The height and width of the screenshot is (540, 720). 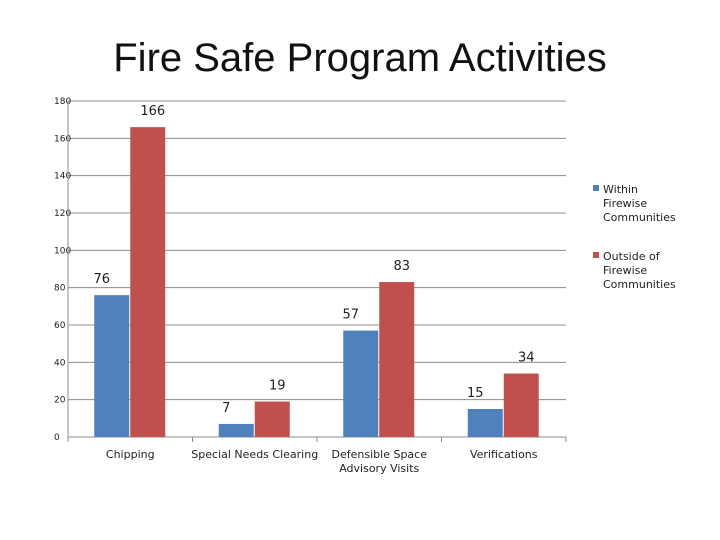 I want to click on y-tick-label: 120, so click(x=62, y=214).